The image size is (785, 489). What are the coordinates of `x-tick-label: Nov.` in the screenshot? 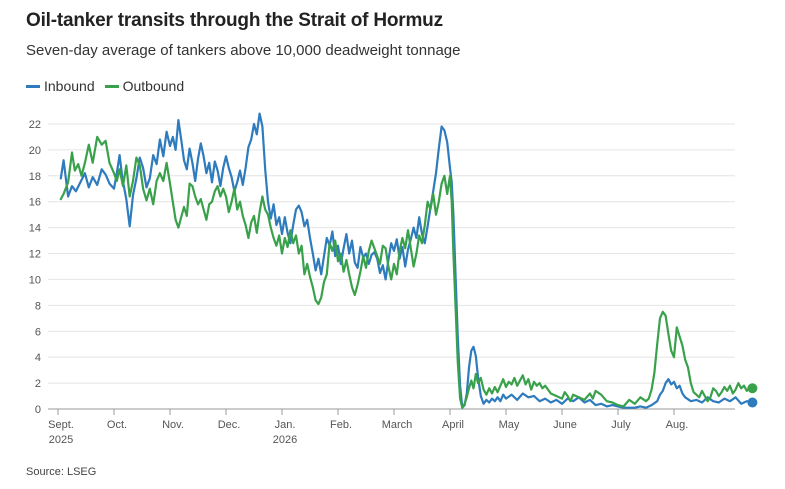 It's located at (173, 425).